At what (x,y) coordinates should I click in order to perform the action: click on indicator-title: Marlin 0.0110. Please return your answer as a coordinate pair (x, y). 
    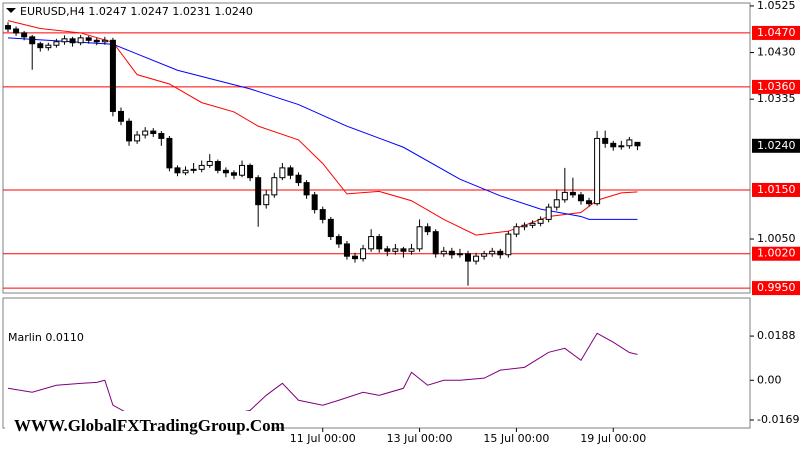
    Looking at the image, I should click on (46, 337).